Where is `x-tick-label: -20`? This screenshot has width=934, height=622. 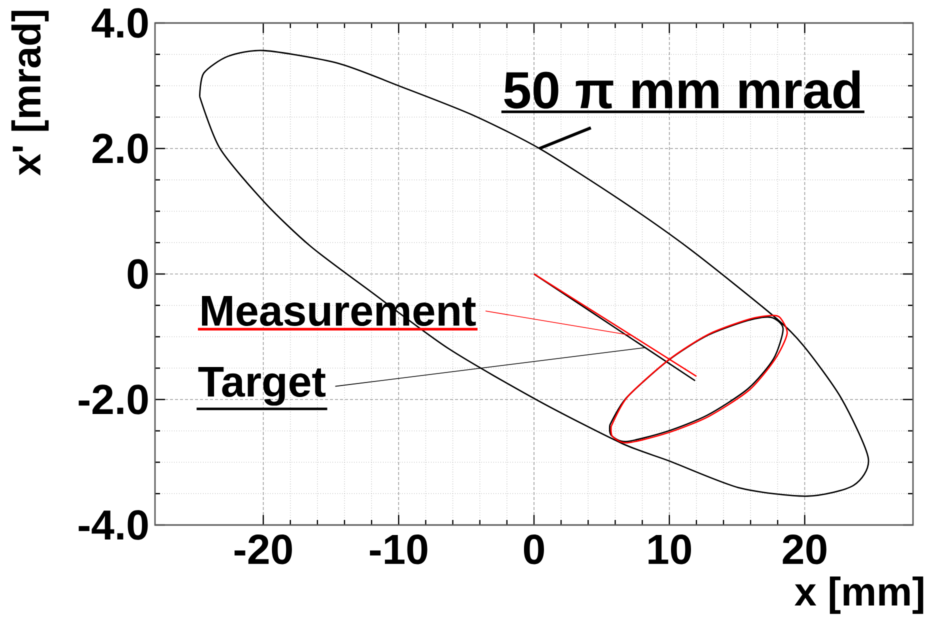
x-tick-label: -20 is located at coordinates (263, 549).